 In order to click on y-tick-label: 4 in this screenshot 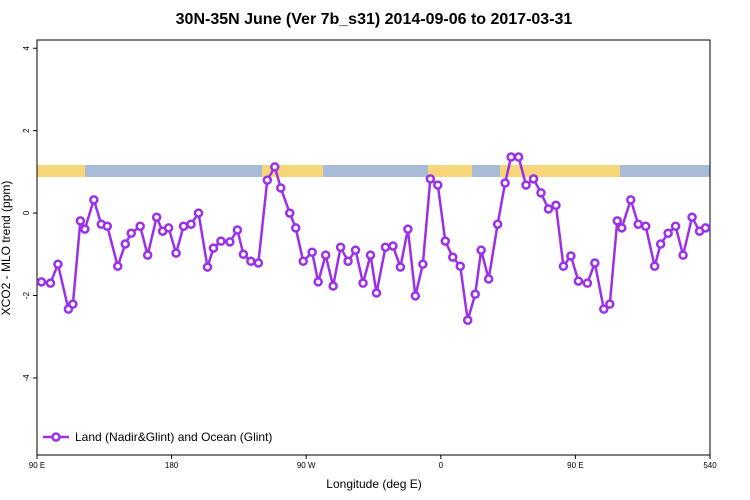, I will do `click(26, 47)`.